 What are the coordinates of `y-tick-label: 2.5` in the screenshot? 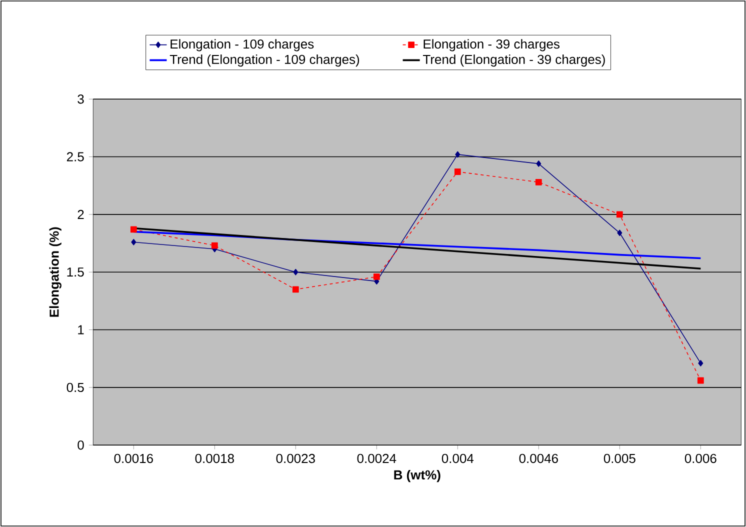 It's located at (75, 157).